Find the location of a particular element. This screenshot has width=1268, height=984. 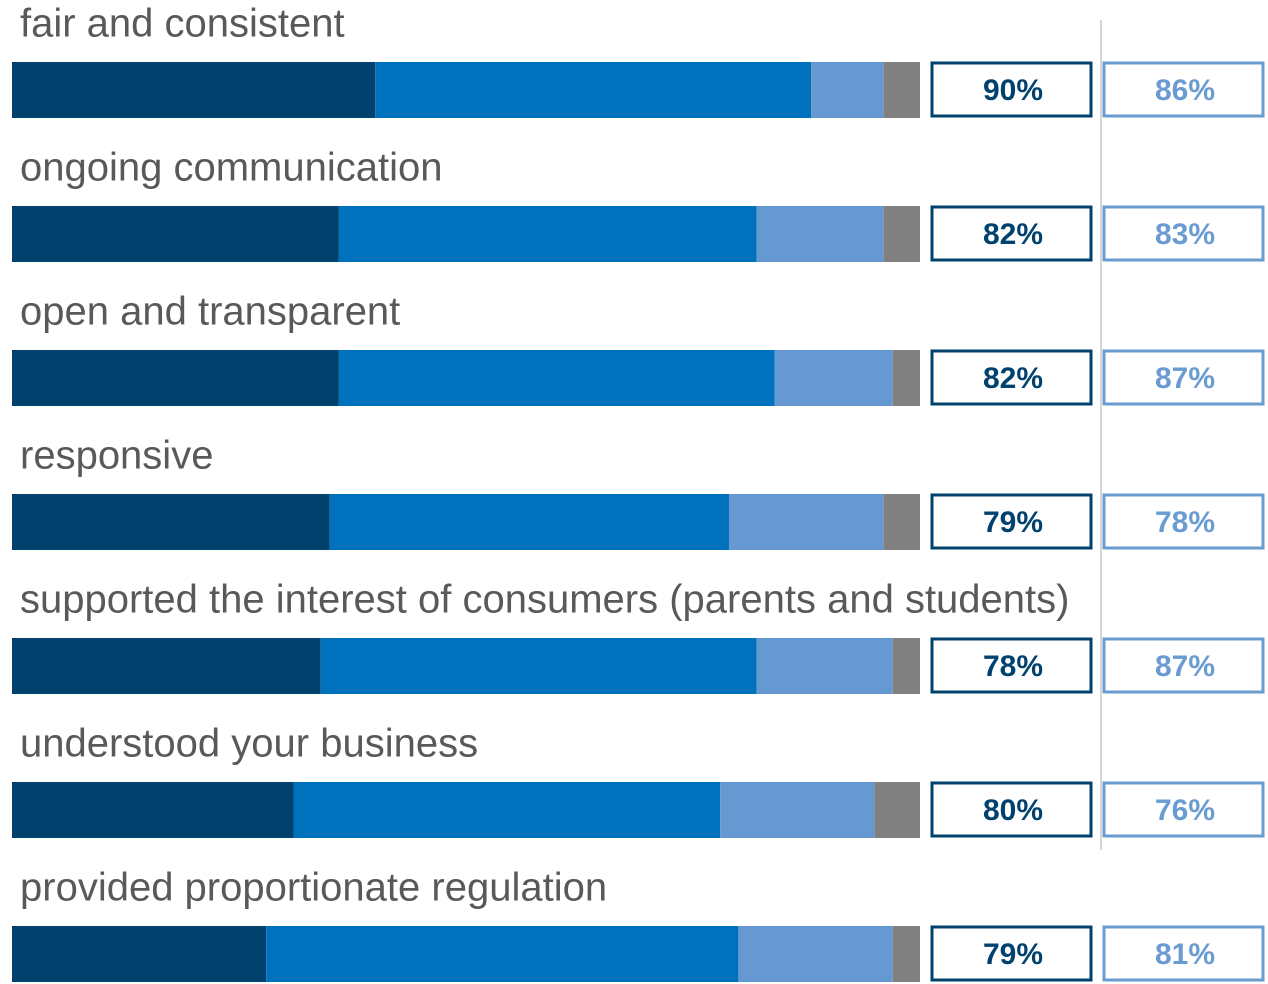

category-label: understood your business is located at coordinates (249, 744).